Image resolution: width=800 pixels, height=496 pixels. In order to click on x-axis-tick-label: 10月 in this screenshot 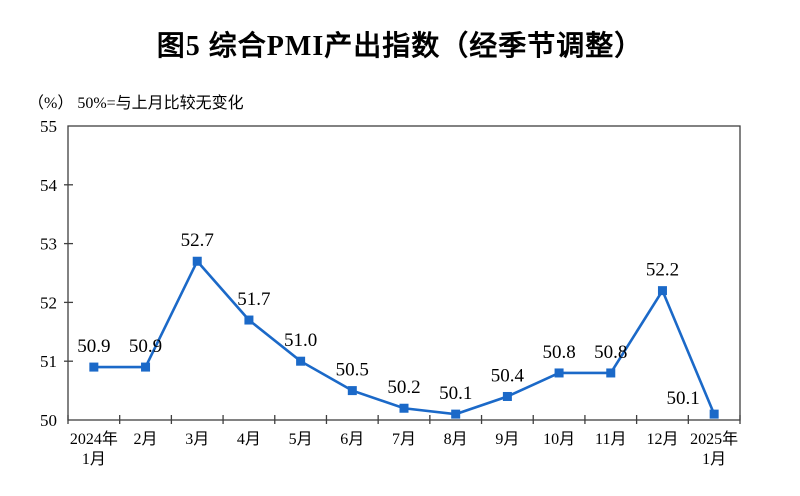, I will do `click(559, 439)`.